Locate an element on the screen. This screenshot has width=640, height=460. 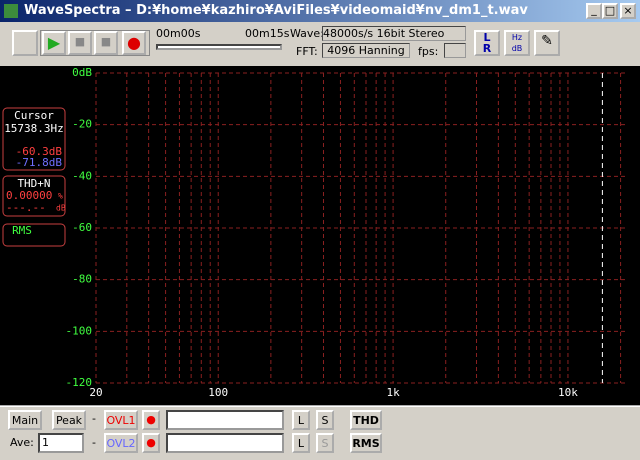
thd-db: ---.-- is located at coordinates (26, 207).